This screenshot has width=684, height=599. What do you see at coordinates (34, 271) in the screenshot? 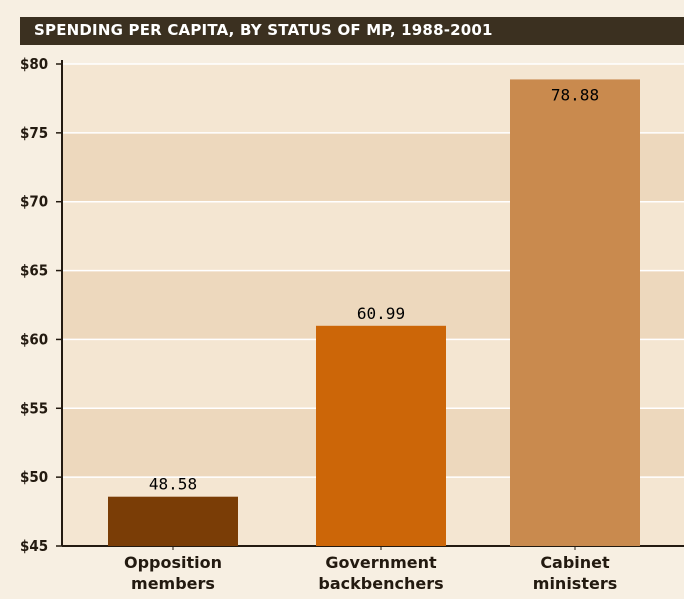
I see `y-tick-label: $65` at bounding box center [34, 271].